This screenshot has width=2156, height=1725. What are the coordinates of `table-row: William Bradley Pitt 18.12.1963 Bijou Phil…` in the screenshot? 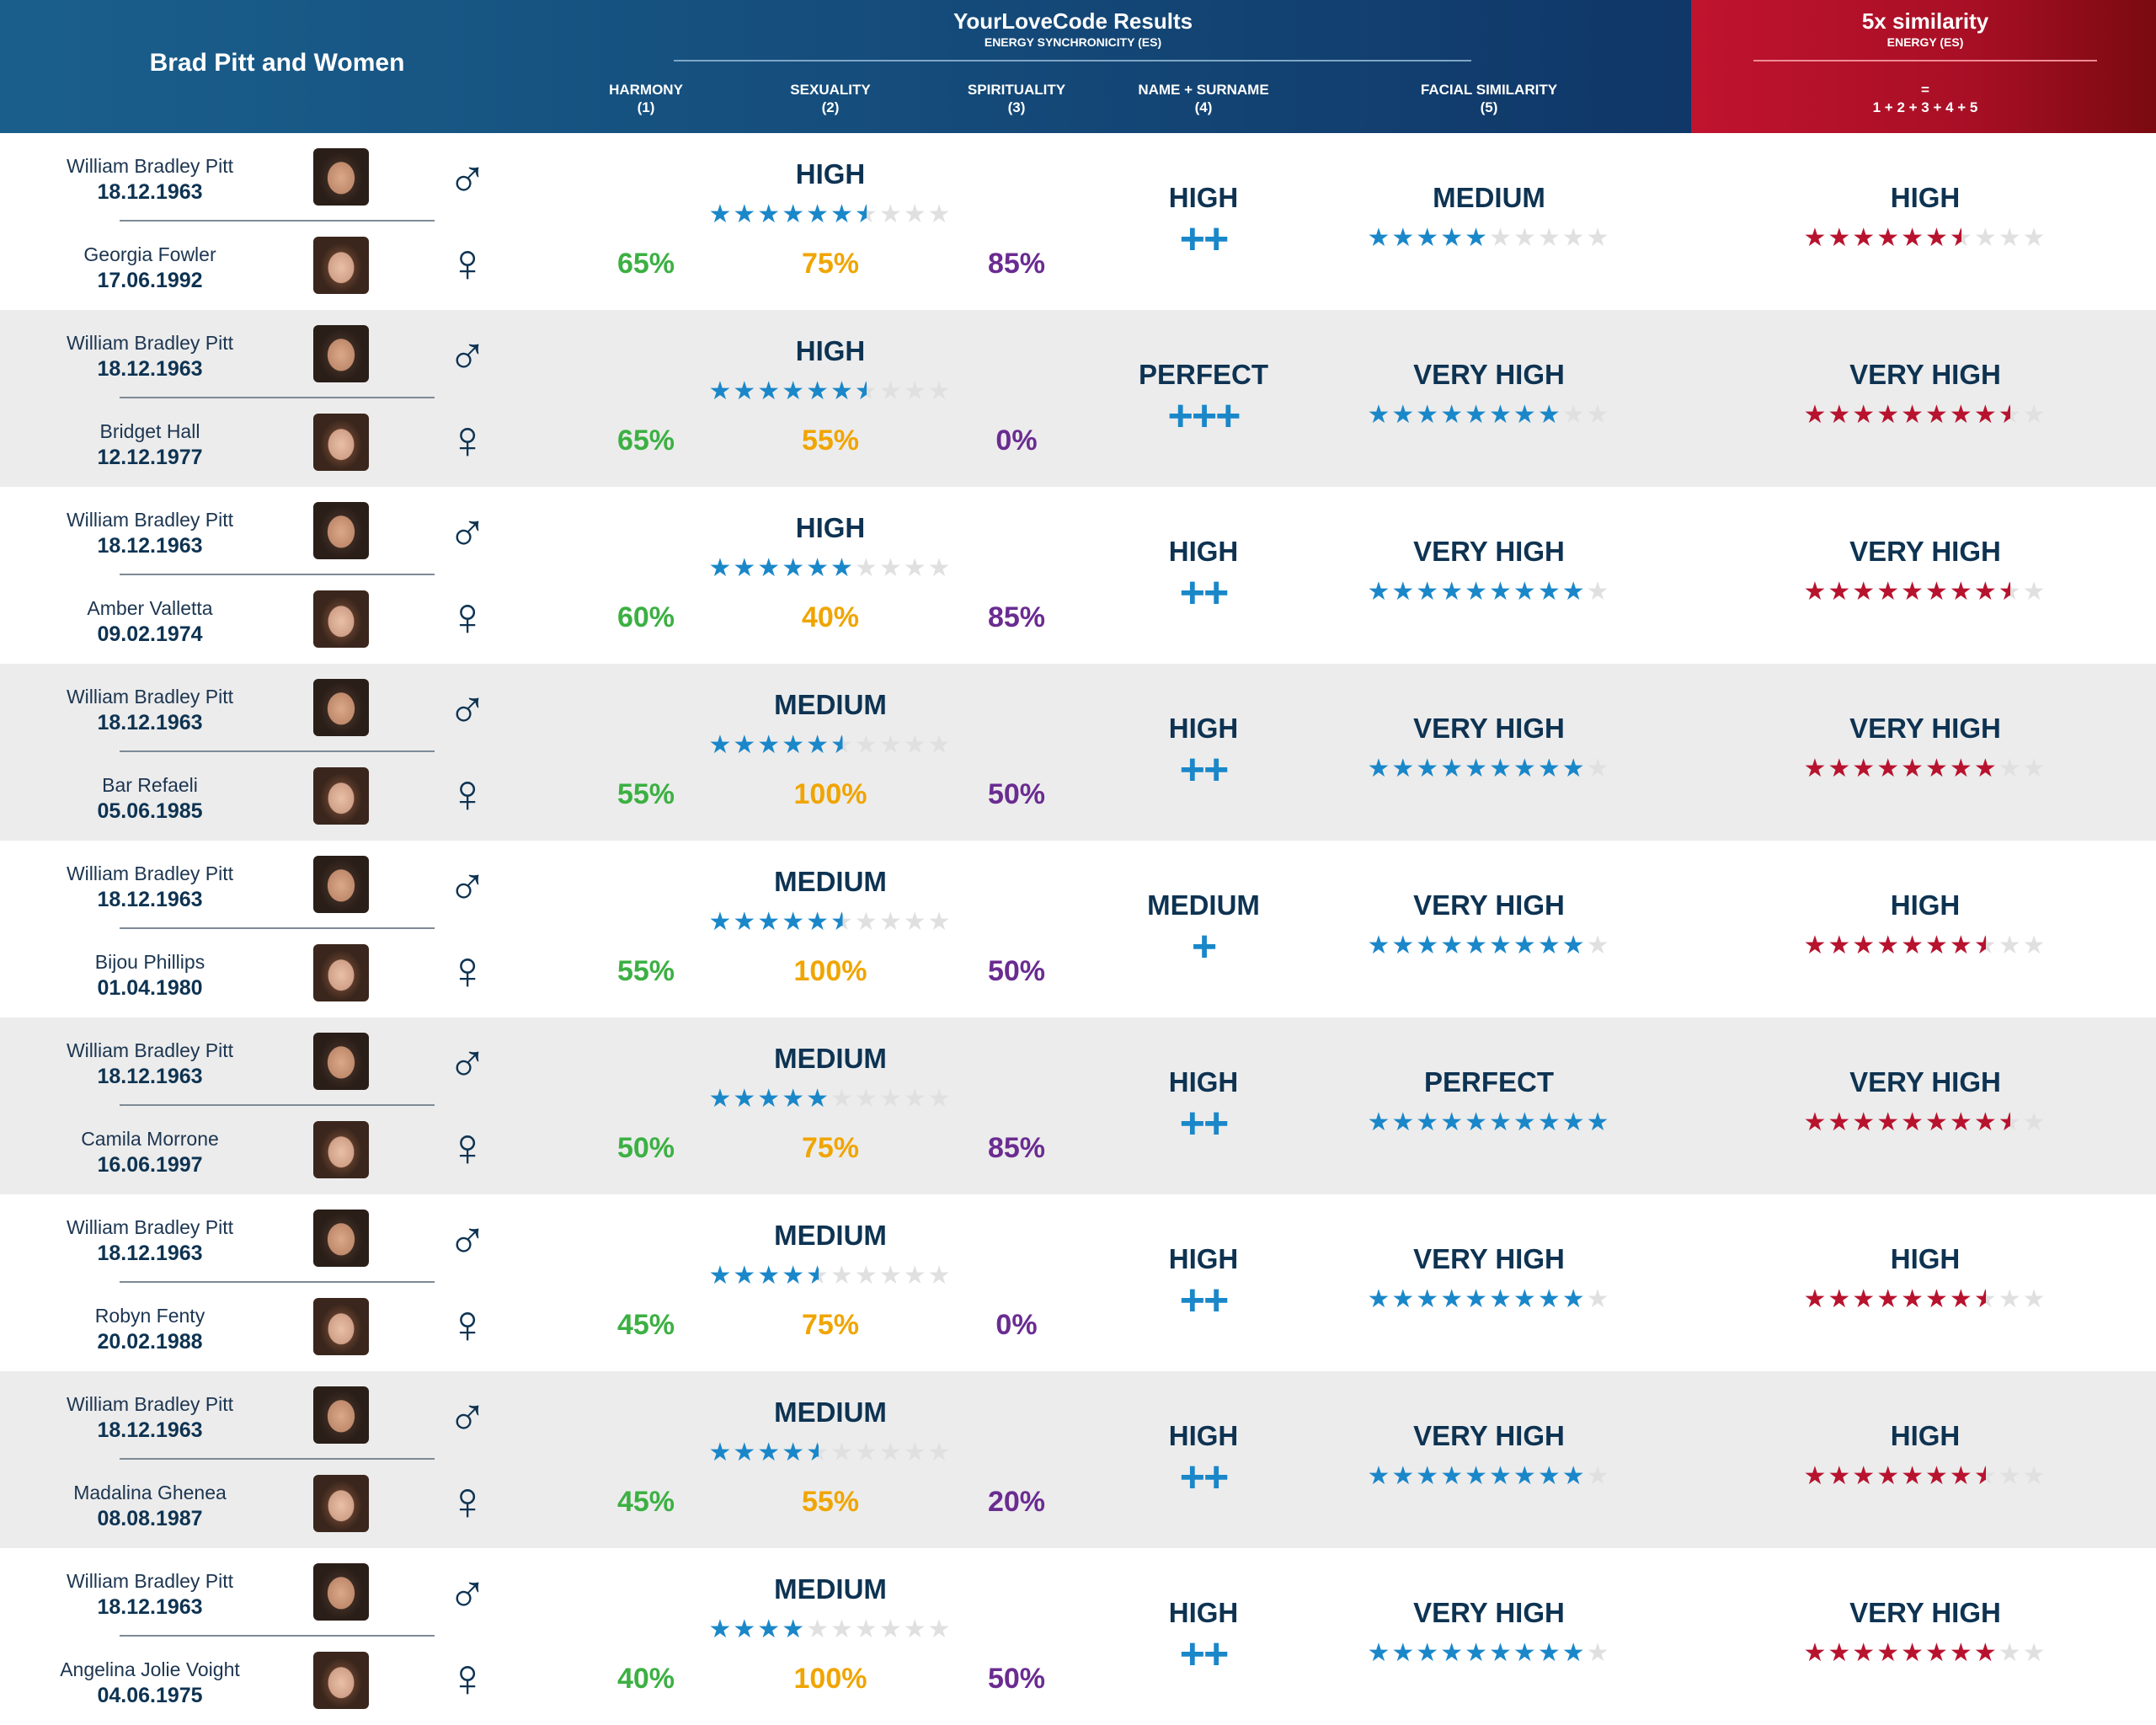 It's located at (1078, 929).